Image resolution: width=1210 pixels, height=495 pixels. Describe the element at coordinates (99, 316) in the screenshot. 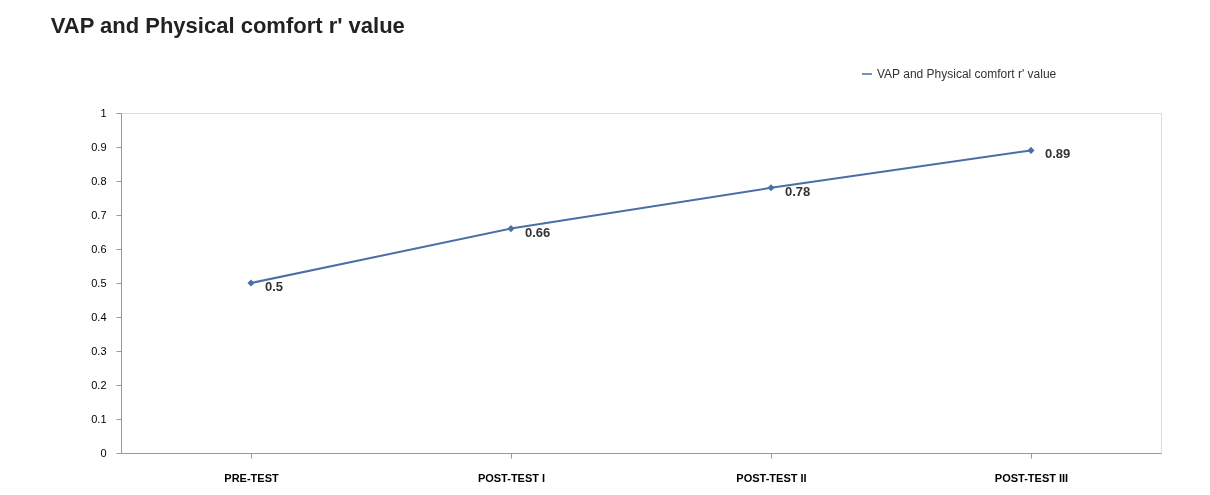

I see `y-tick-label: 0.4` at that location.